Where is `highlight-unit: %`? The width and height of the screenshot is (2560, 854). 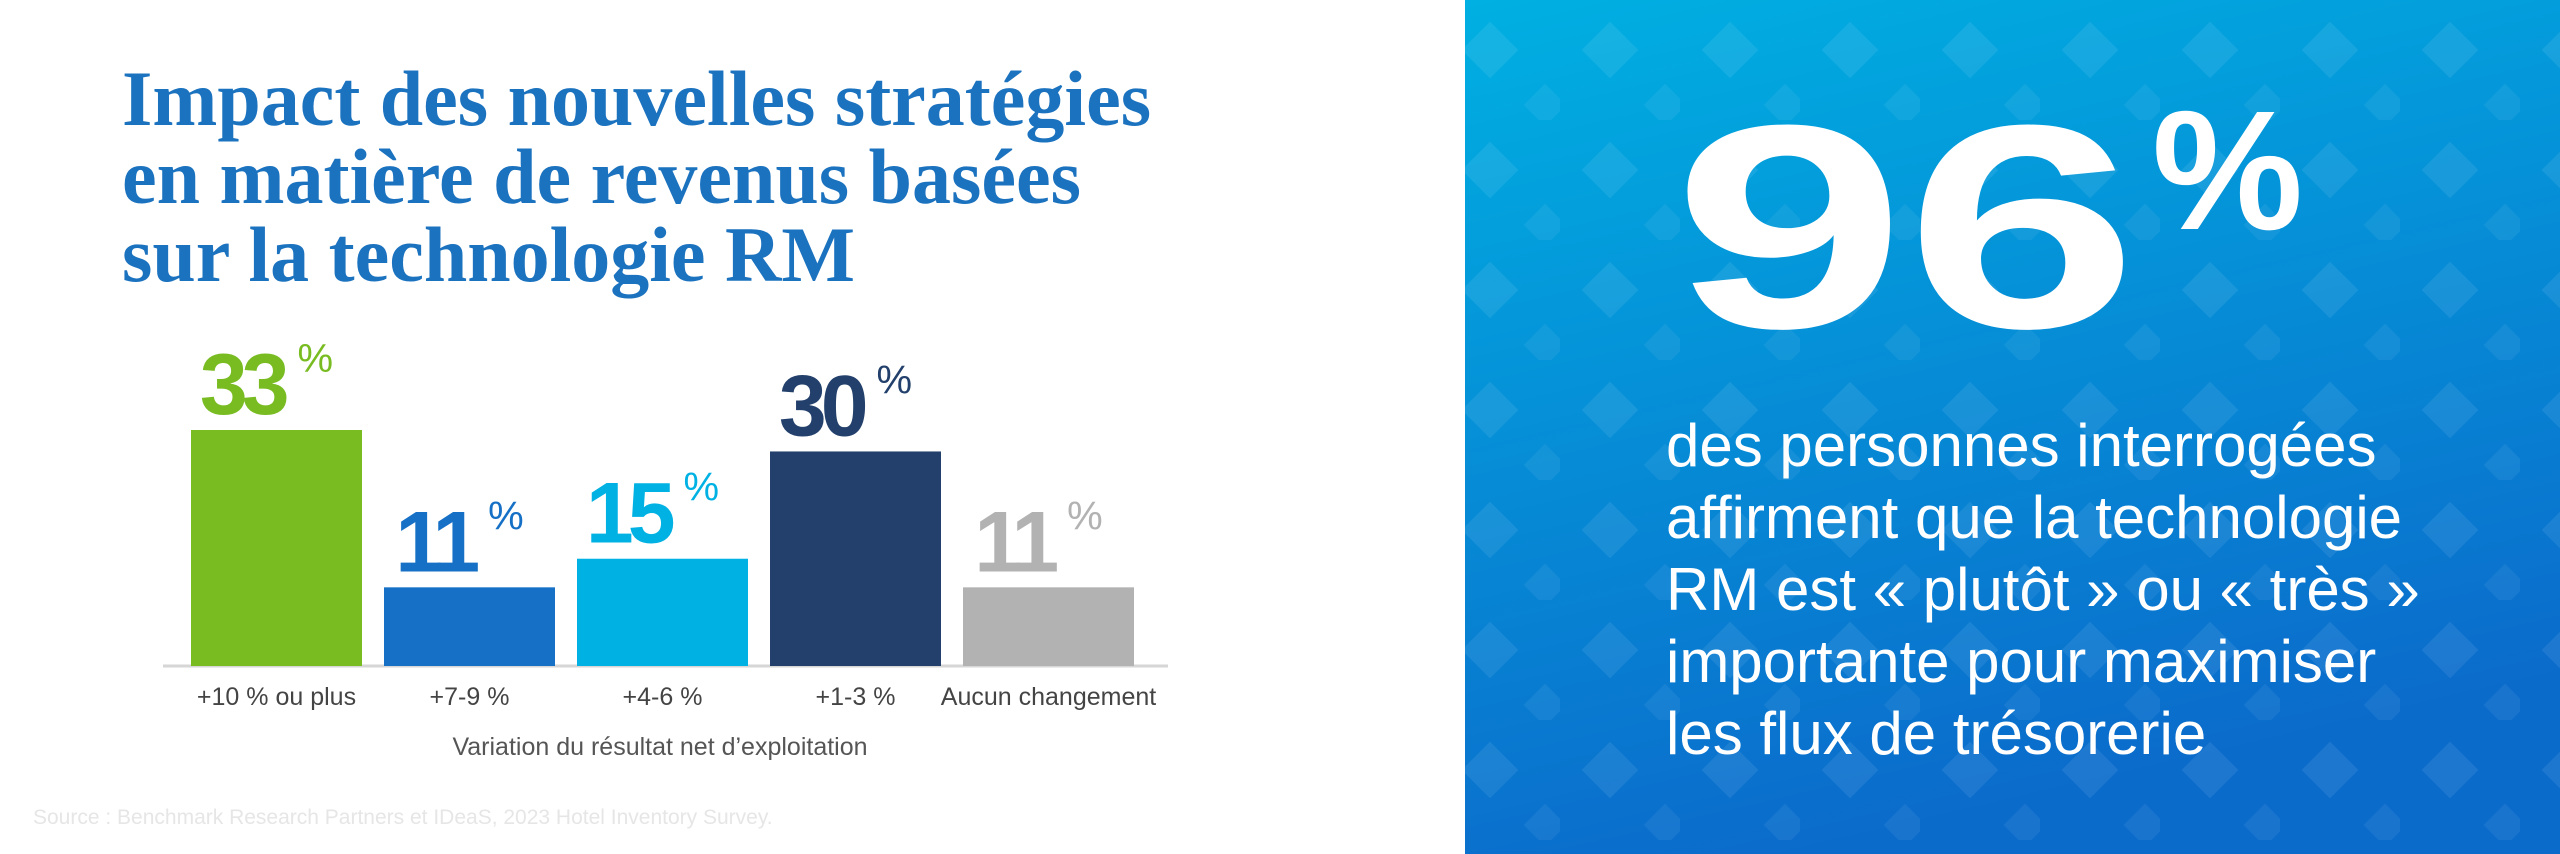
highlight-unit: % is located at coordinates (2227, 171).